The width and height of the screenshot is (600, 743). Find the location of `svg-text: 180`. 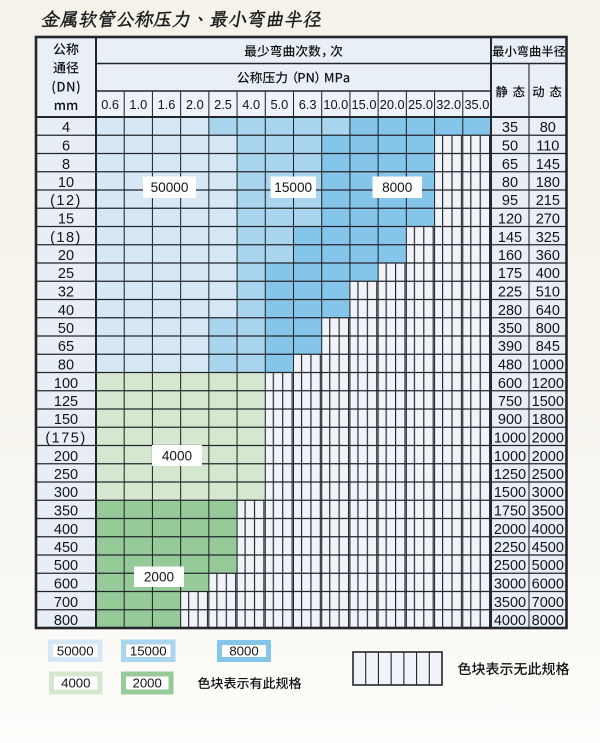

svg-text: 180 is located at coordinates (548, 183).